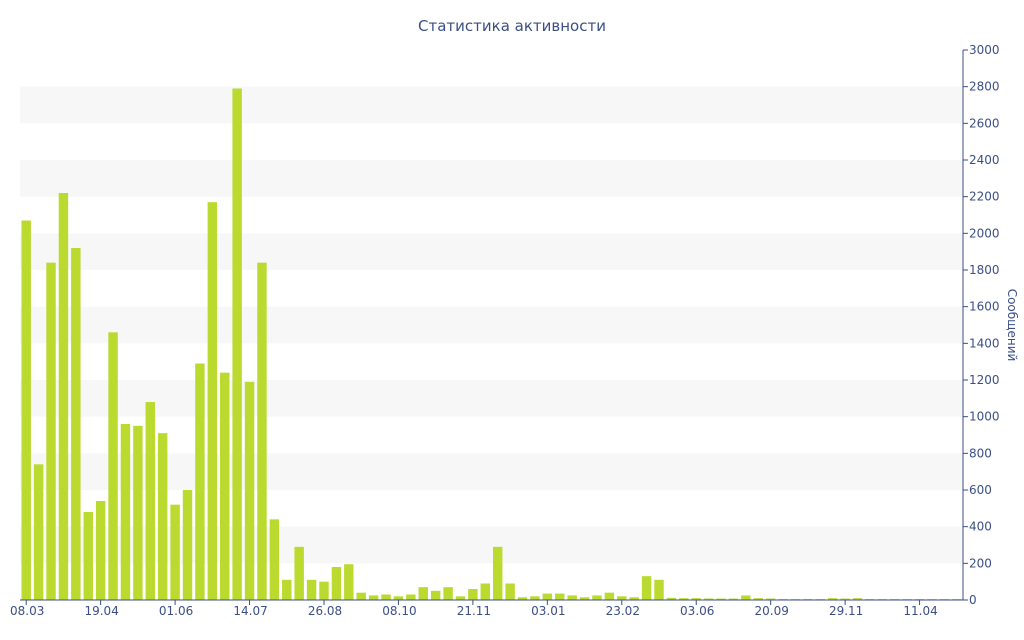 Image resolution: width=1024 pixels, height=640 pixels. Describe the element at coordinates (984, 123) in the screenshot. I see `y-tick-label: 2600` at that location.